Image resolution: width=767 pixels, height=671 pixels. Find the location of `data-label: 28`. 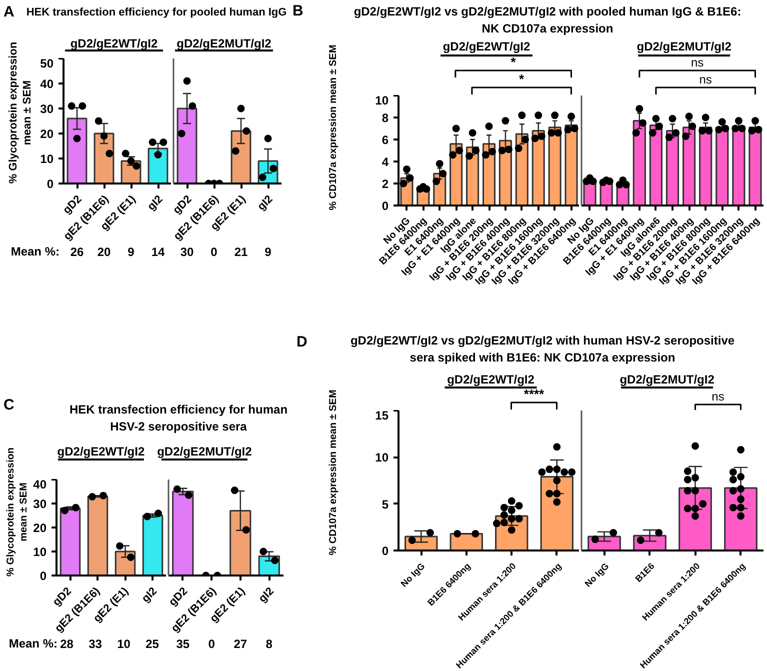

data-label: 28 is located at coordinates (67, 644).